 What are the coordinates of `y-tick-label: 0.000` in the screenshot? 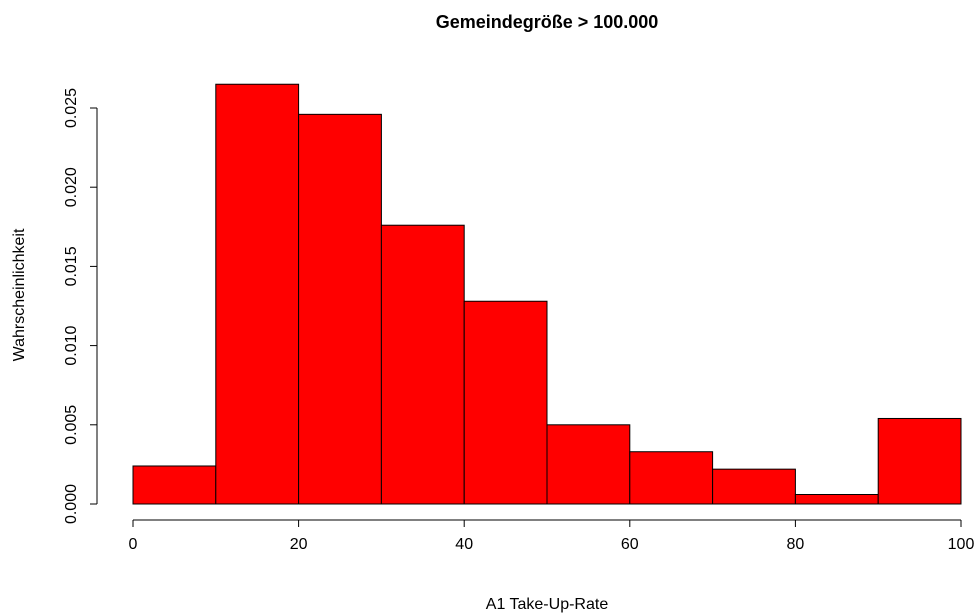 It's located at (71, 504).